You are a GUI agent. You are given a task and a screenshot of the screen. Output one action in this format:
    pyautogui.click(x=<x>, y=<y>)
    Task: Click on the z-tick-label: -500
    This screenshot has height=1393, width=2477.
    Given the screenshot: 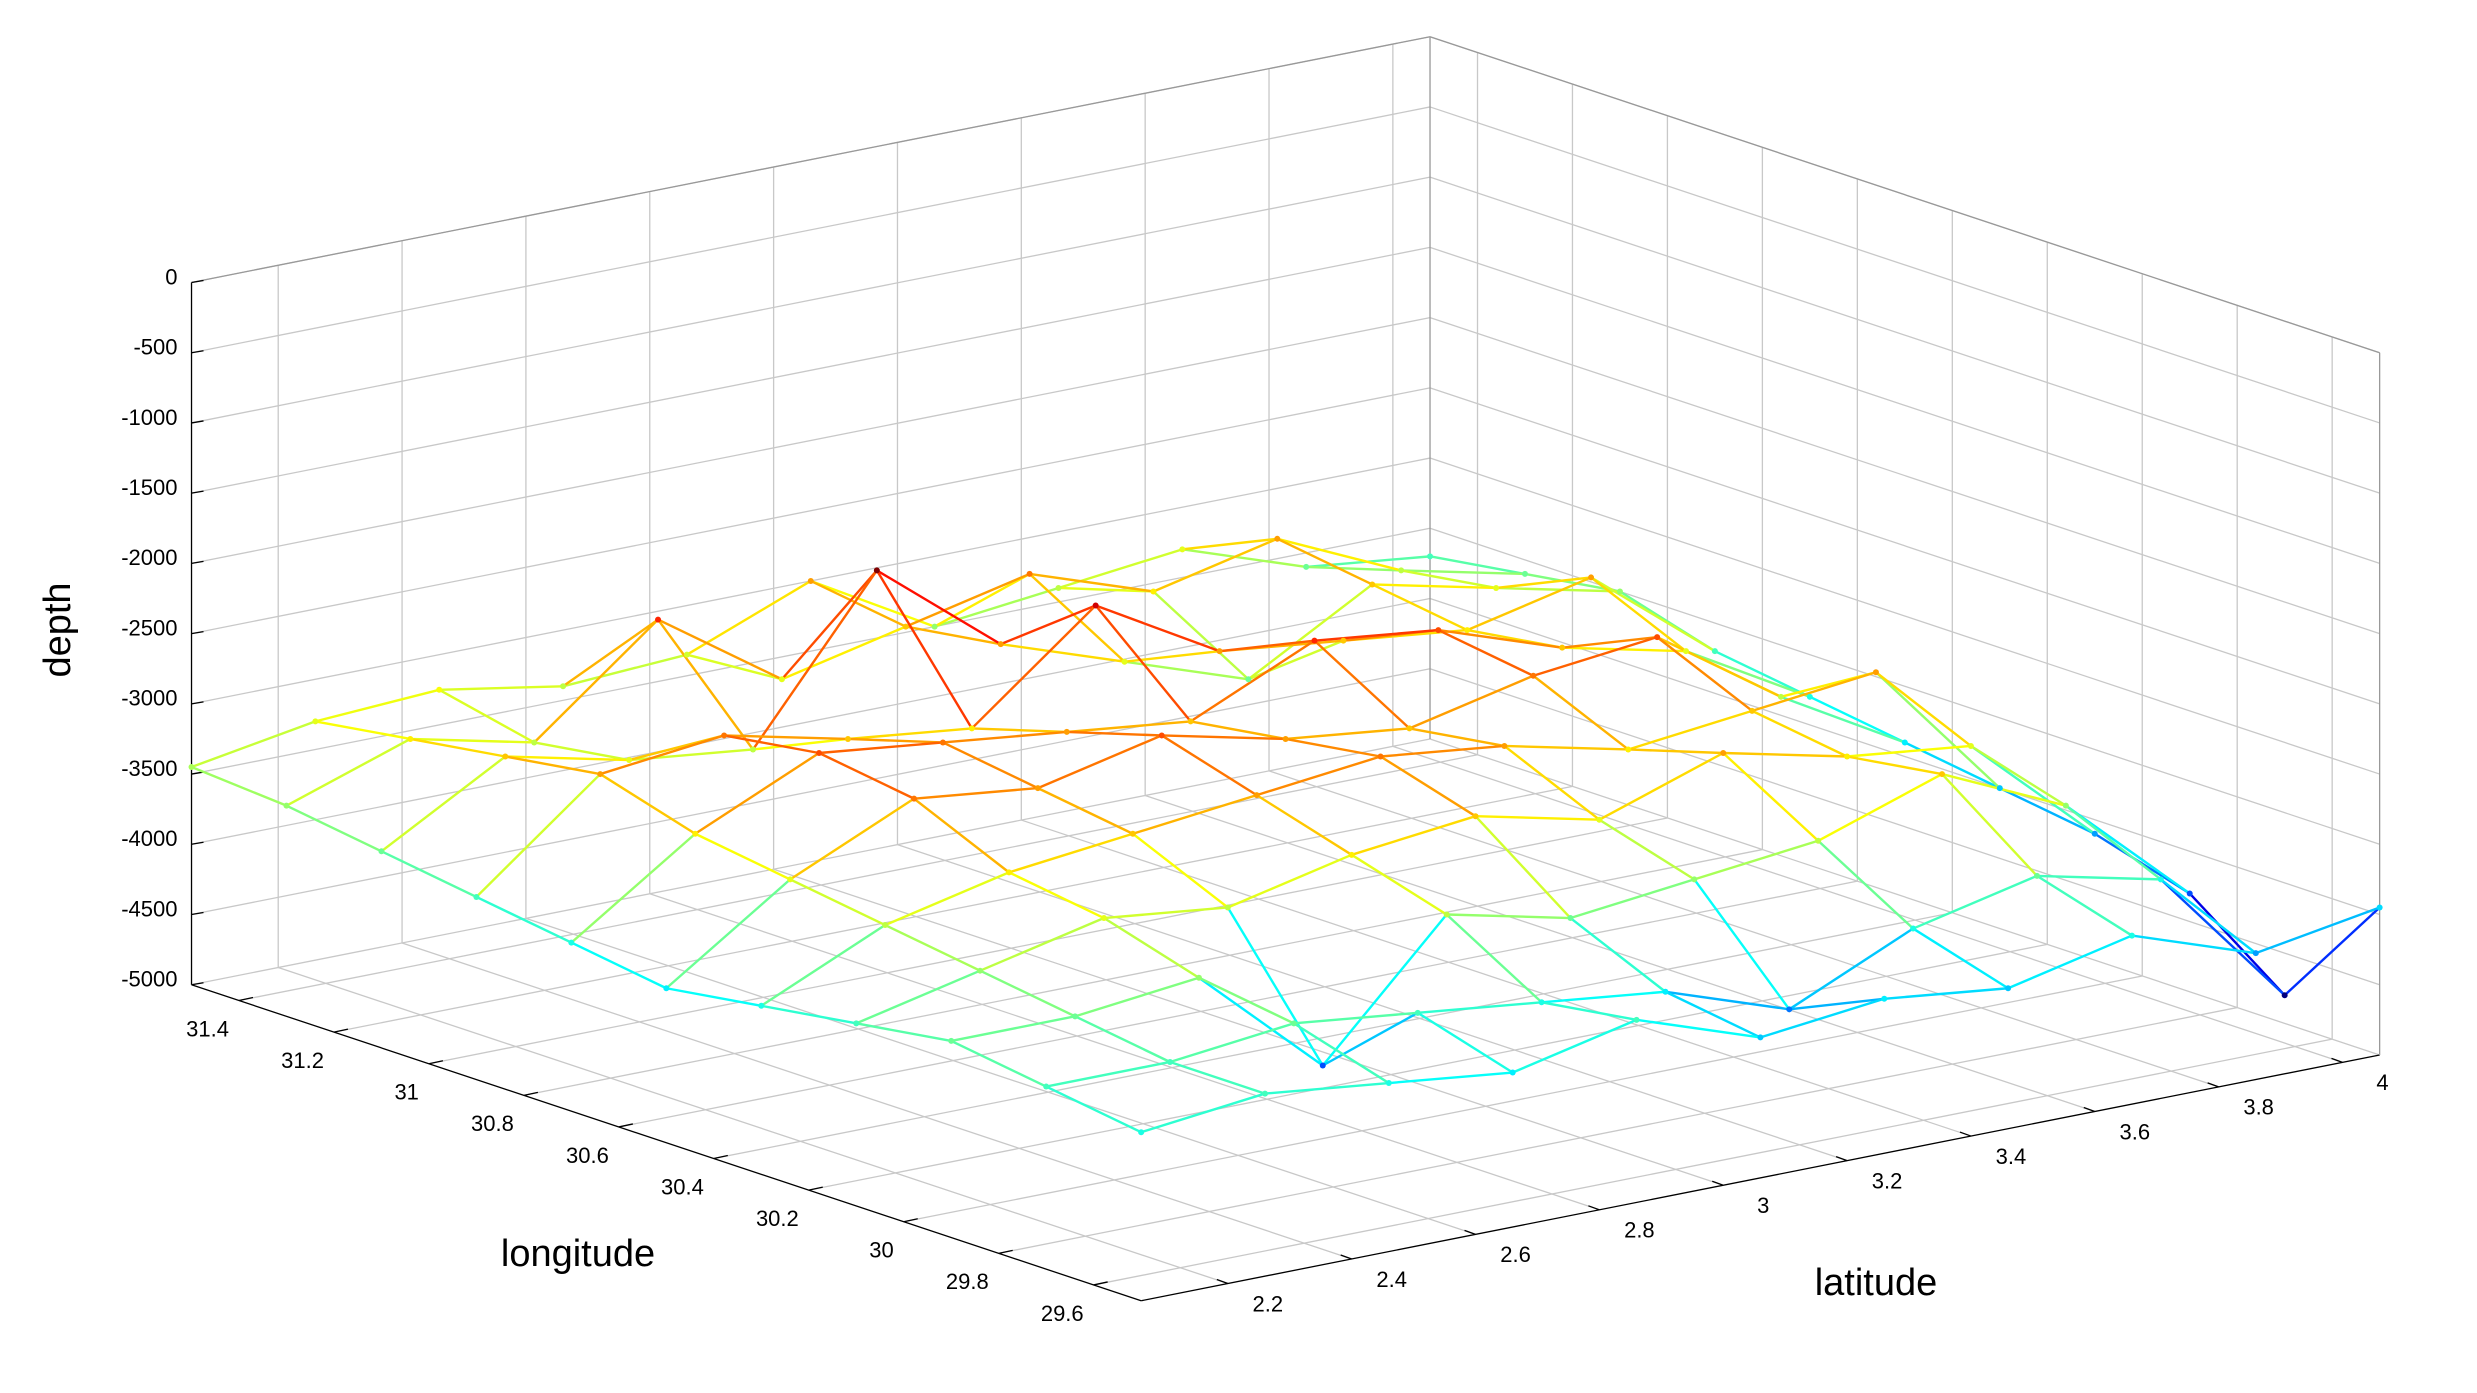 What is the action you would take?
    pyautogui.click(x=155, y=347)
    